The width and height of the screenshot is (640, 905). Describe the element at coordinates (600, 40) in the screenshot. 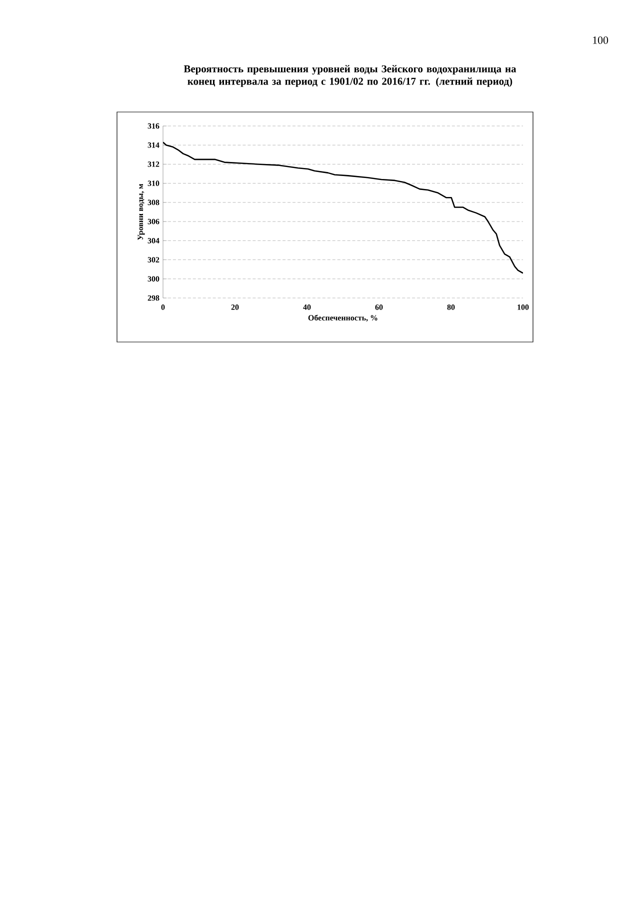

I see `text: 100` at that location.